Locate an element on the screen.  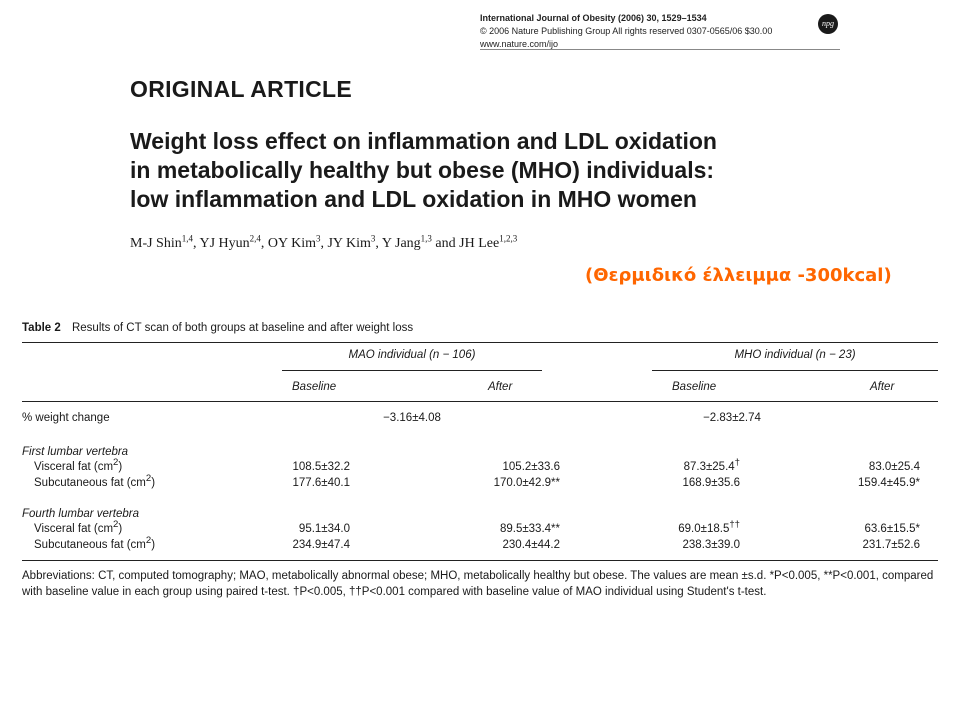
row-label-weight-change: % weight change is located at coordinates (66, 418).